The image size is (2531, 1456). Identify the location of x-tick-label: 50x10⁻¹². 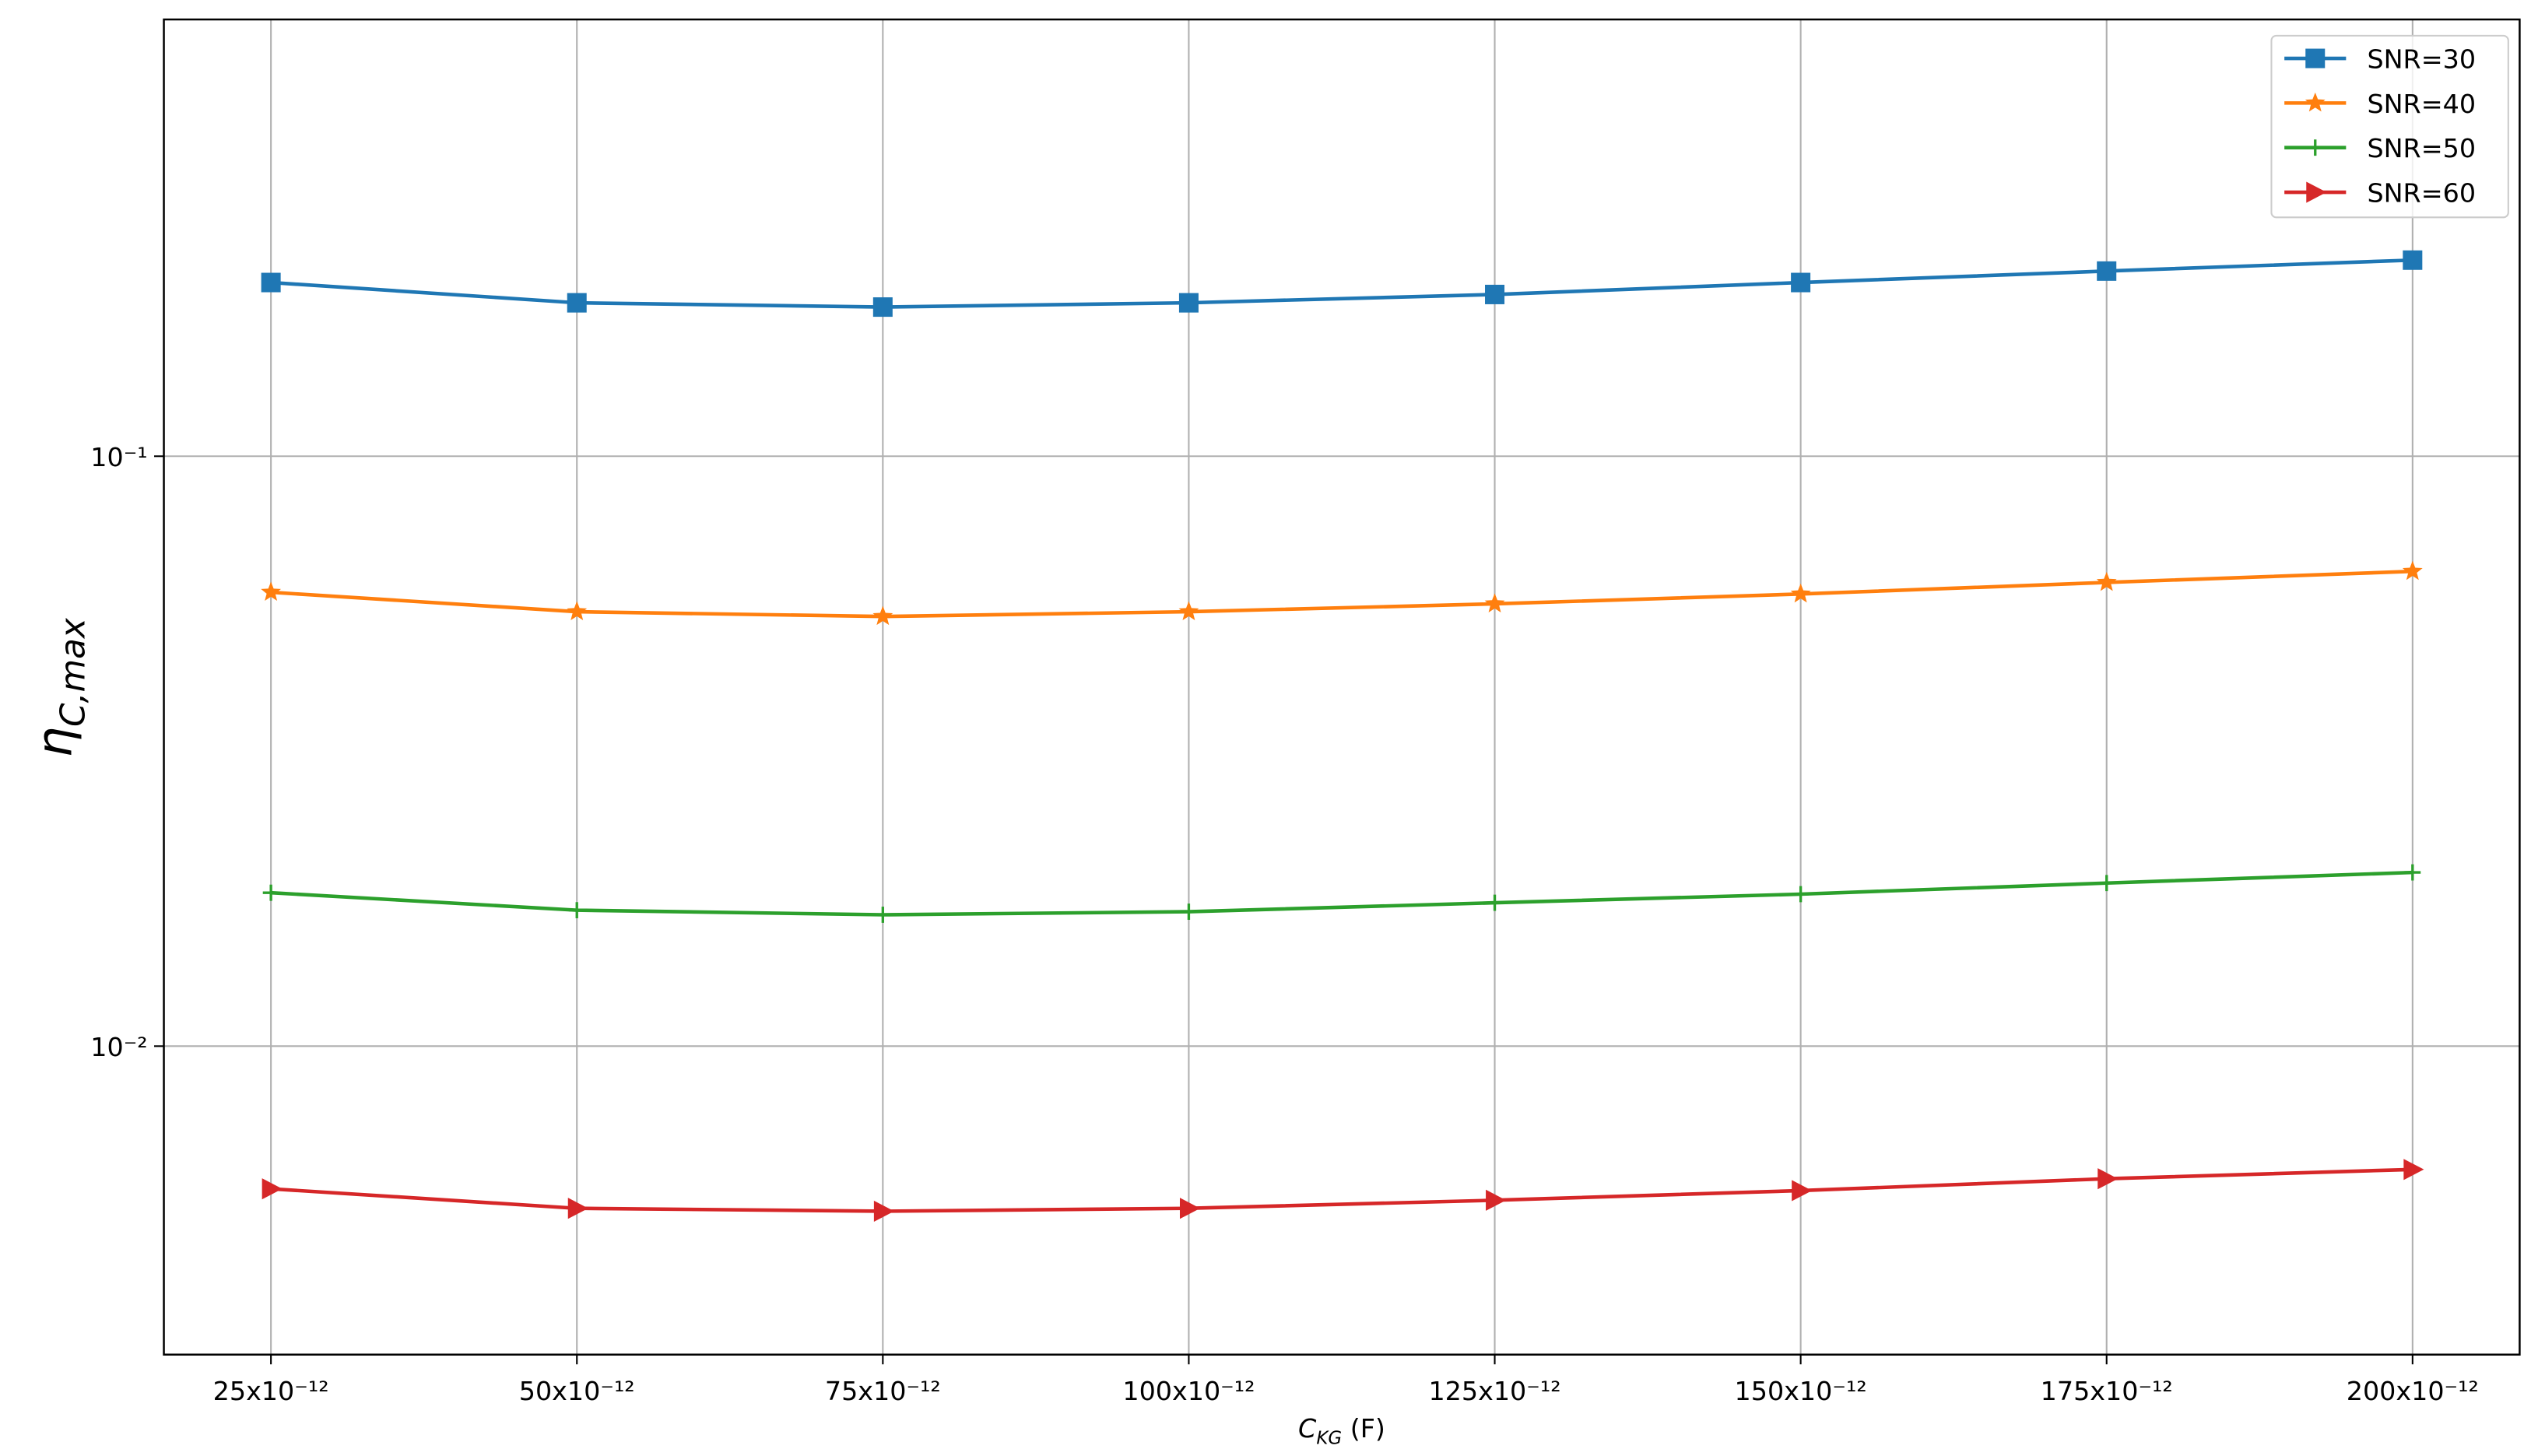
(577, 1391).